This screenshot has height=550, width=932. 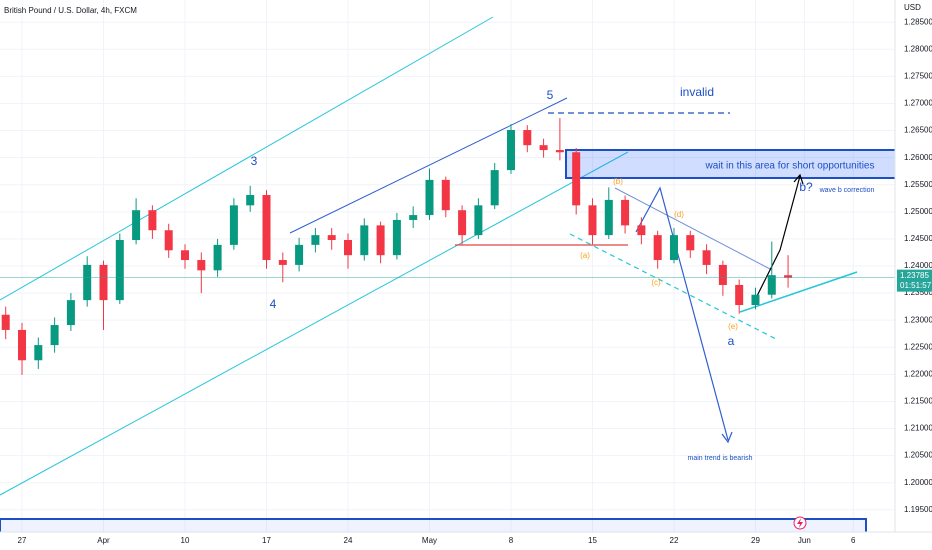 I want to click on y-tick-label: 1.28000, so click(x=918, y=48).